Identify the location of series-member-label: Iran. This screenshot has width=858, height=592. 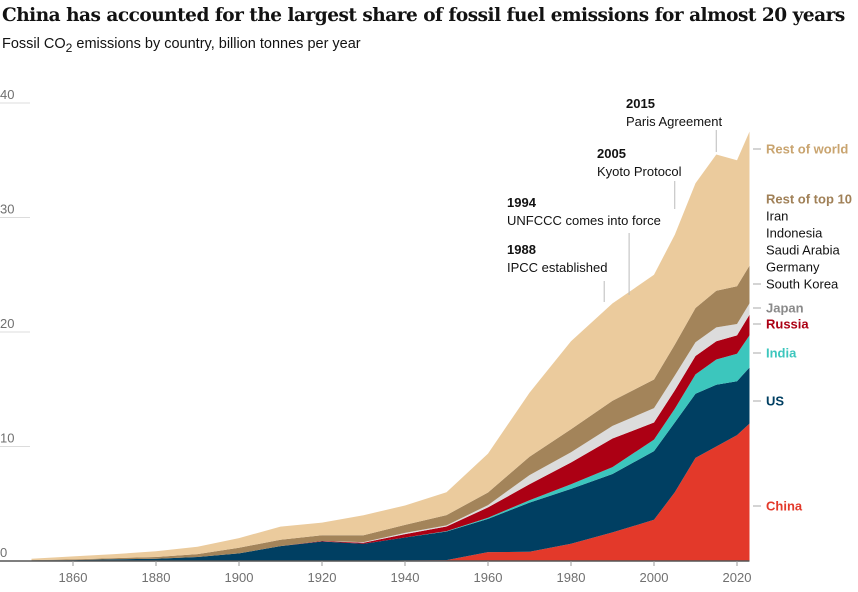
(777, 216).